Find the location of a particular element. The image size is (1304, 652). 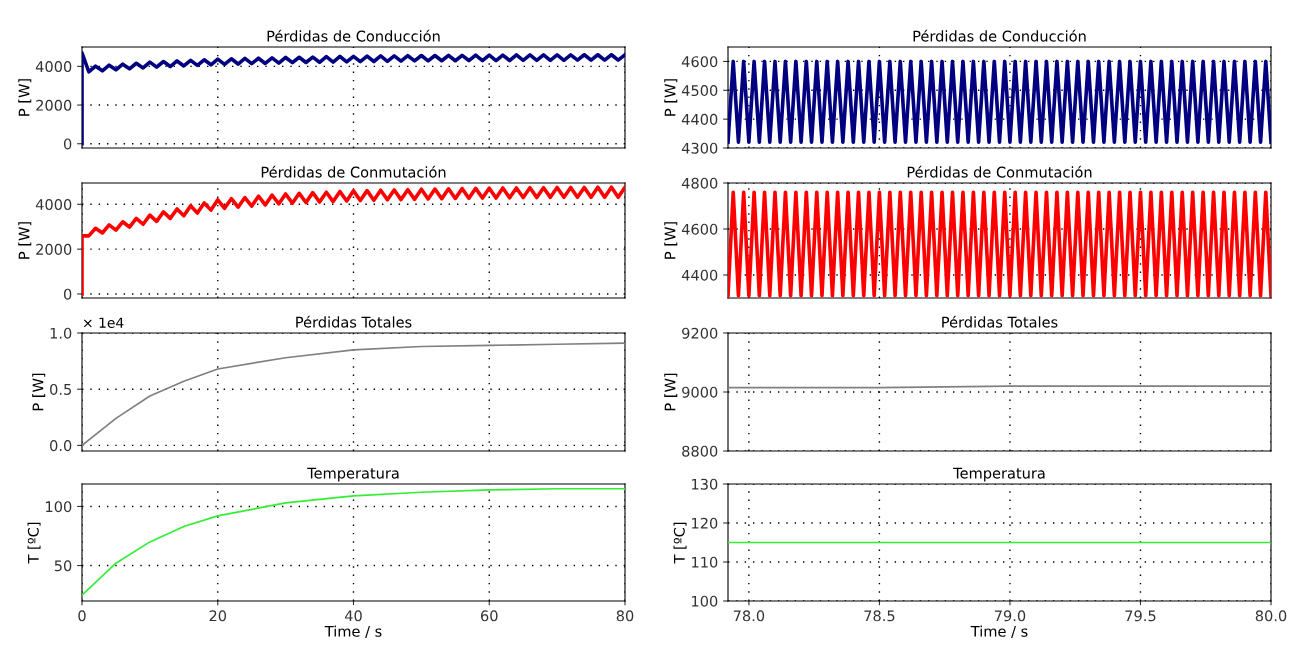

y-tick-label: 50 is located at coordinates (63, 566).